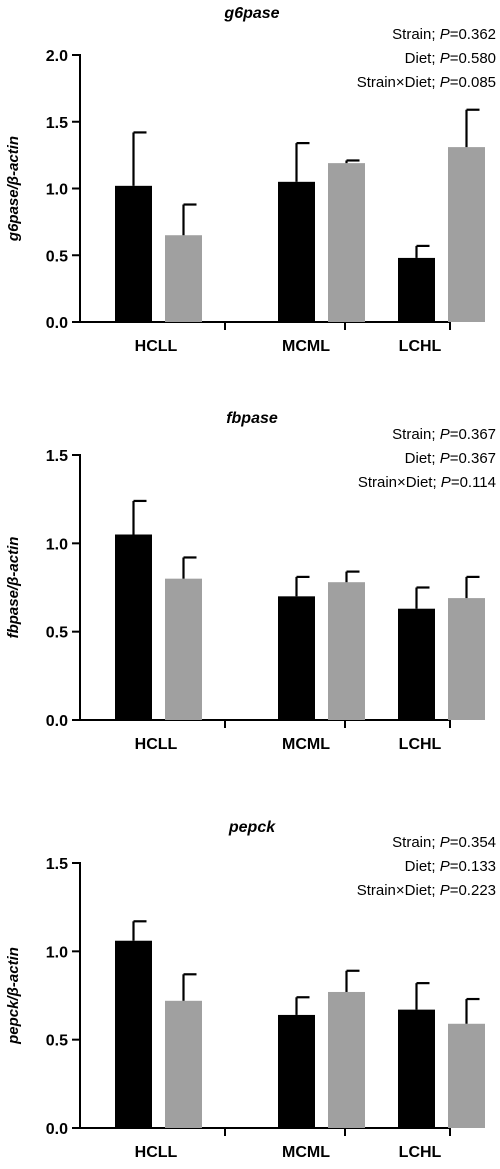 The image size is (500, 1169). I want to click on stats-annotation: Strain; P=0.362, so click(444, 34).